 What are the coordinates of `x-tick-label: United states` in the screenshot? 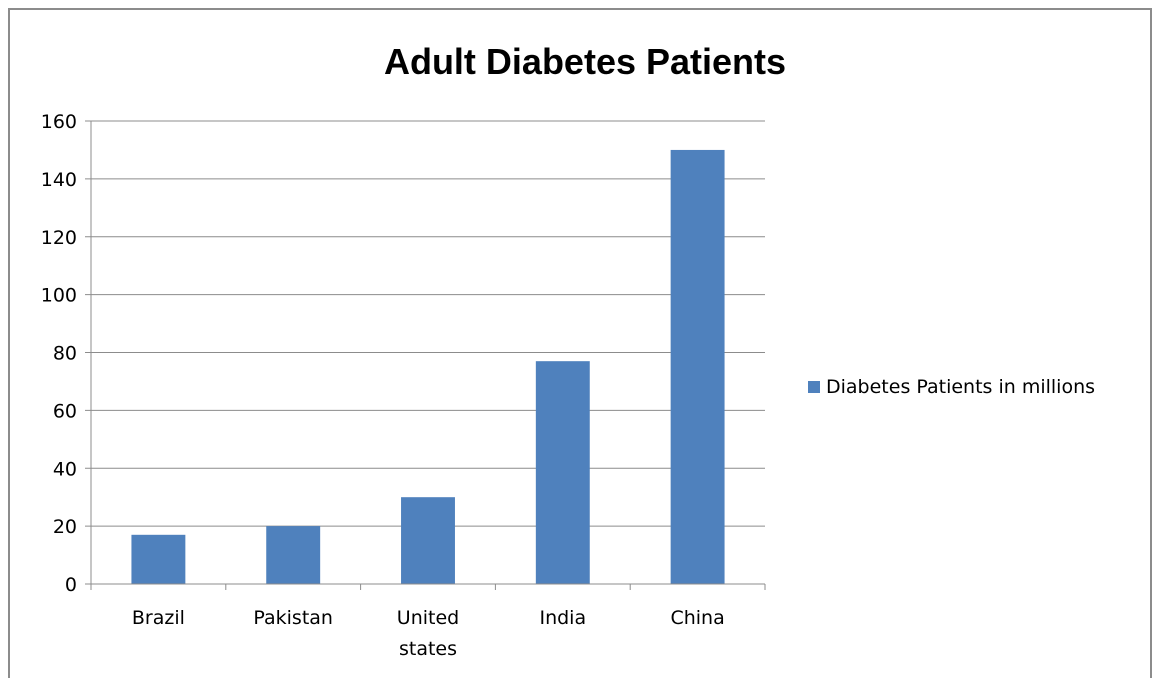 It's located at (428, 633).